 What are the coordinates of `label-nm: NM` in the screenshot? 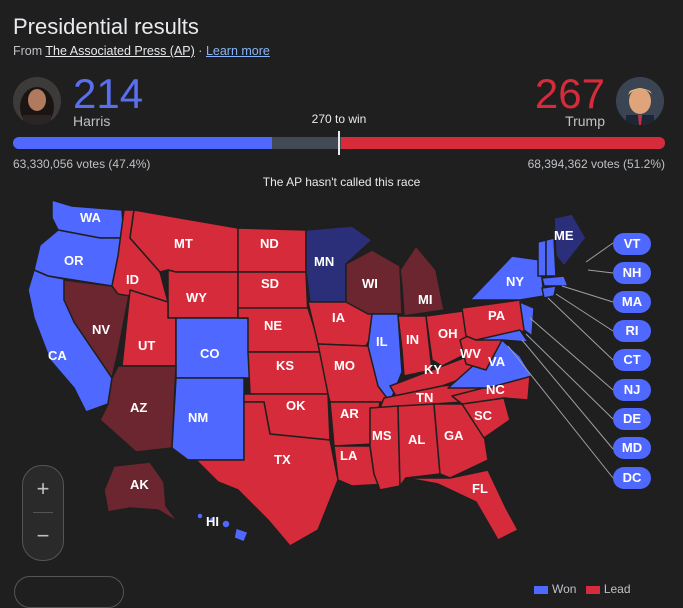 It's located at (198, 417).